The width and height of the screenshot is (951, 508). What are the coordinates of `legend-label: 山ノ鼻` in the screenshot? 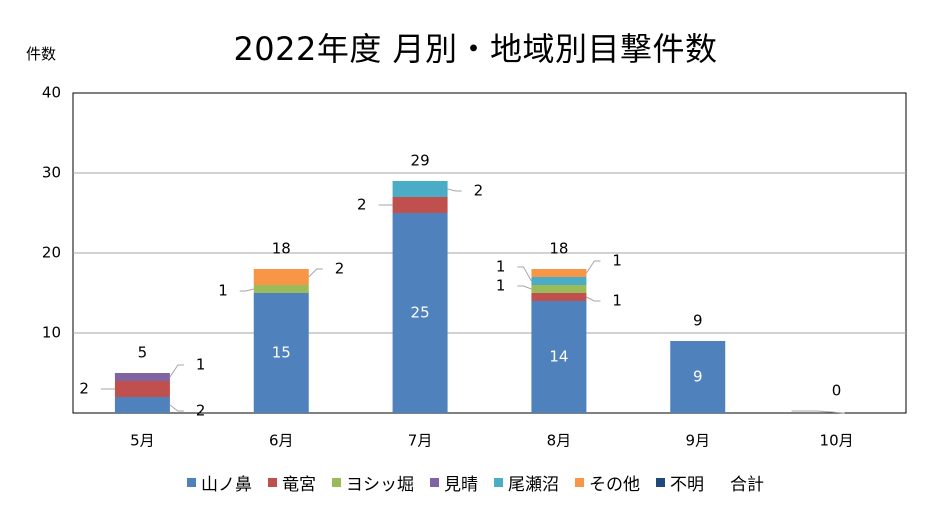 It's located at (226, 485).